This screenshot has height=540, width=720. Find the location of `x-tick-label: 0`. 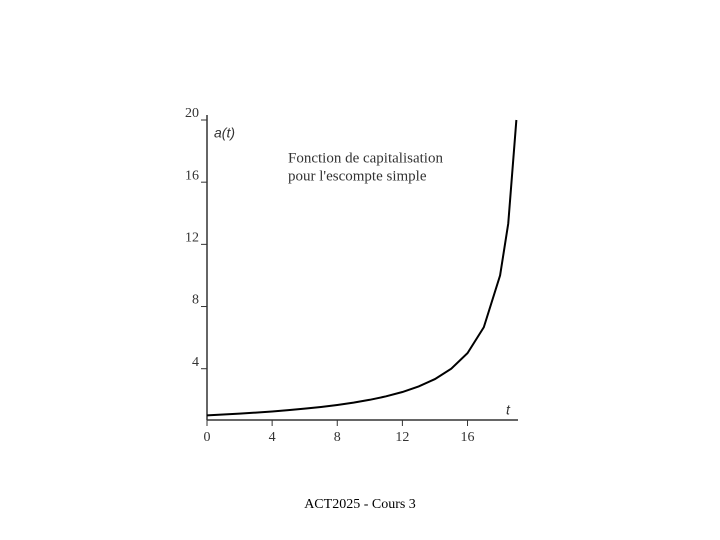

x-tick-label: 0 is located at coordinates (207, 437).